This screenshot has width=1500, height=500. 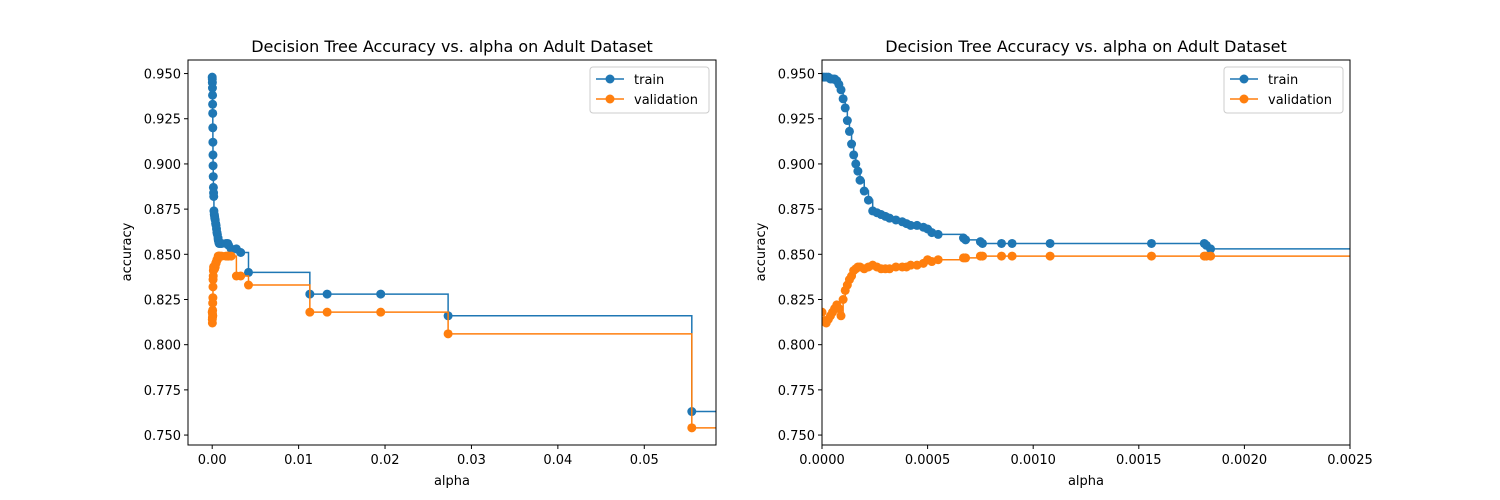 I want to click on left-legend-train-label: train, so click(x=649, y=80).